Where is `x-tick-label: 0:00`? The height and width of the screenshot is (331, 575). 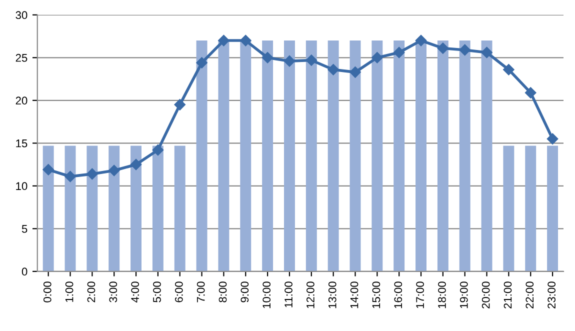
x-tick-label: 0:00 is located at coordinates (47, 292).